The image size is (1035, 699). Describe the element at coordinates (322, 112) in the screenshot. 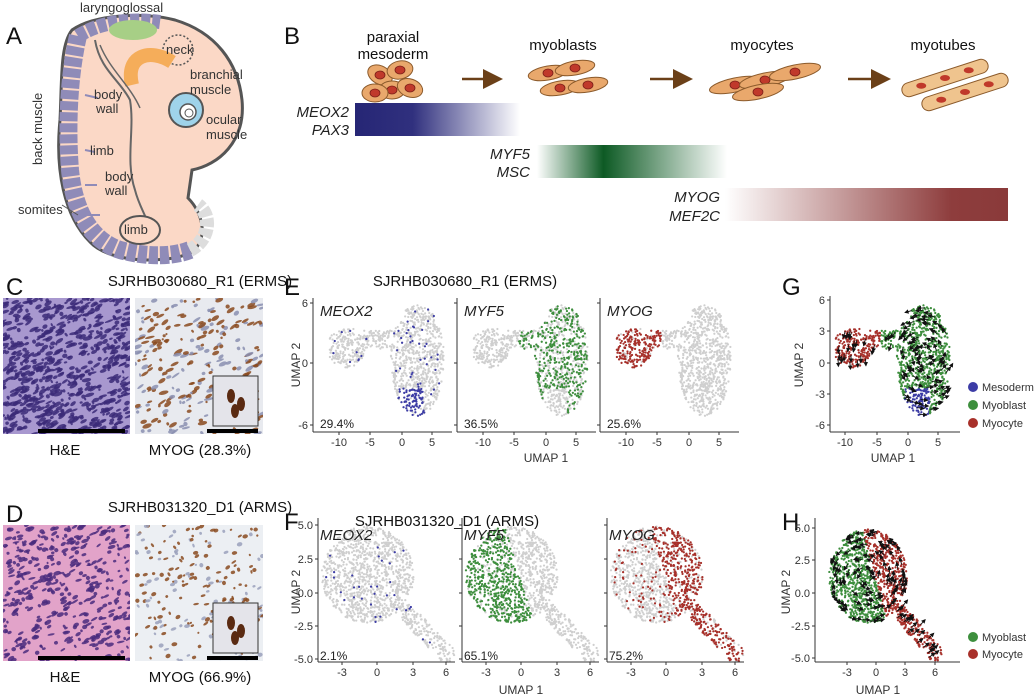

I see `gene-label: MEOX2` at that location.